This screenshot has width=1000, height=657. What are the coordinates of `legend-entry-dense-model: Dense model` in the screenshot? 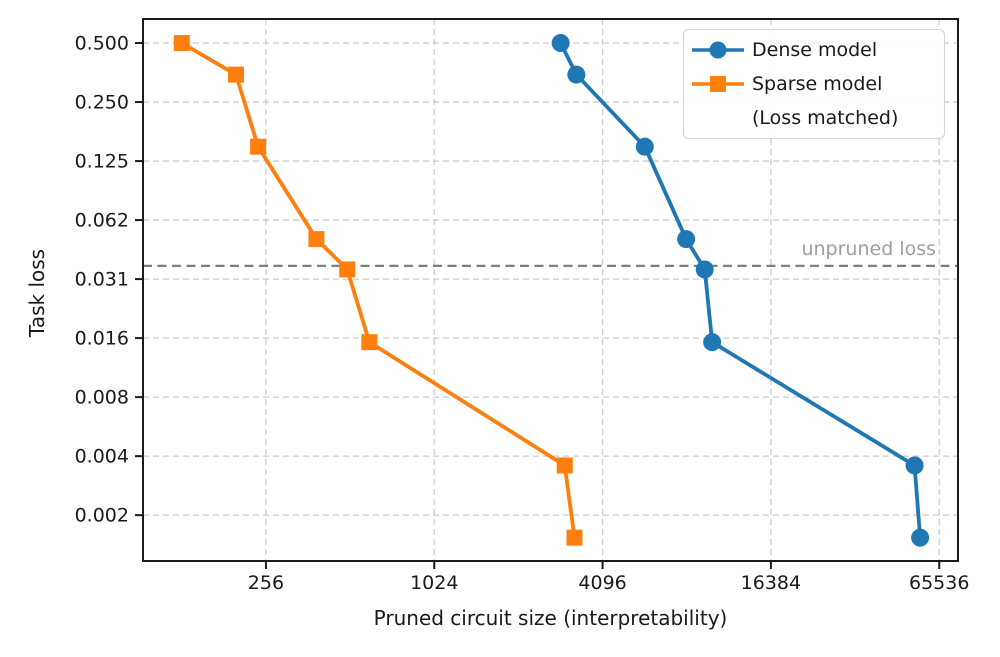 It's located at (814, 50).